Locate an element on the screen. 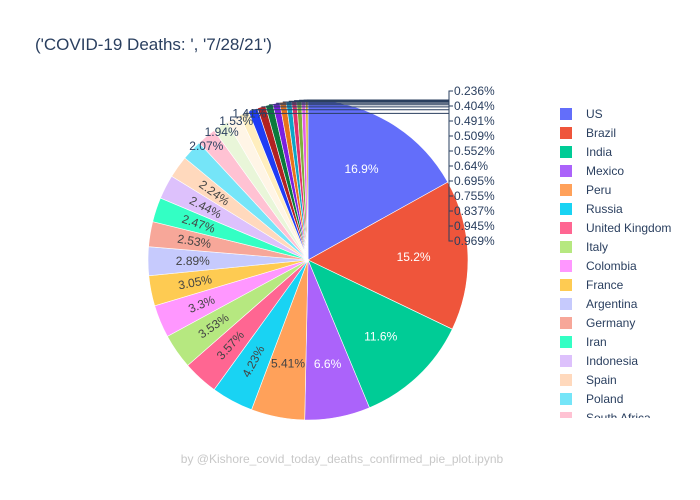 This screenshot has height=500, width=700. chart-title: ('COVID-19 Deaths: ', '7/28/21') is located at coordinates (153, 44).